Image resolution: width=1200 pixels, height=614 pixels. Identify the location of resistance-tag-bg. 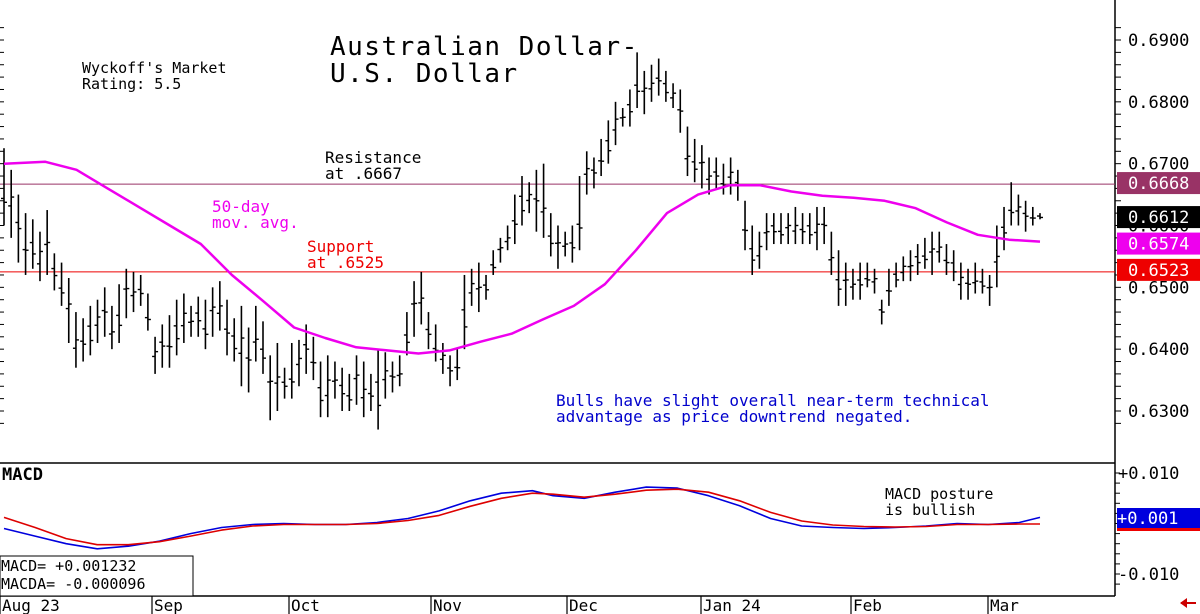
(1158, 183).